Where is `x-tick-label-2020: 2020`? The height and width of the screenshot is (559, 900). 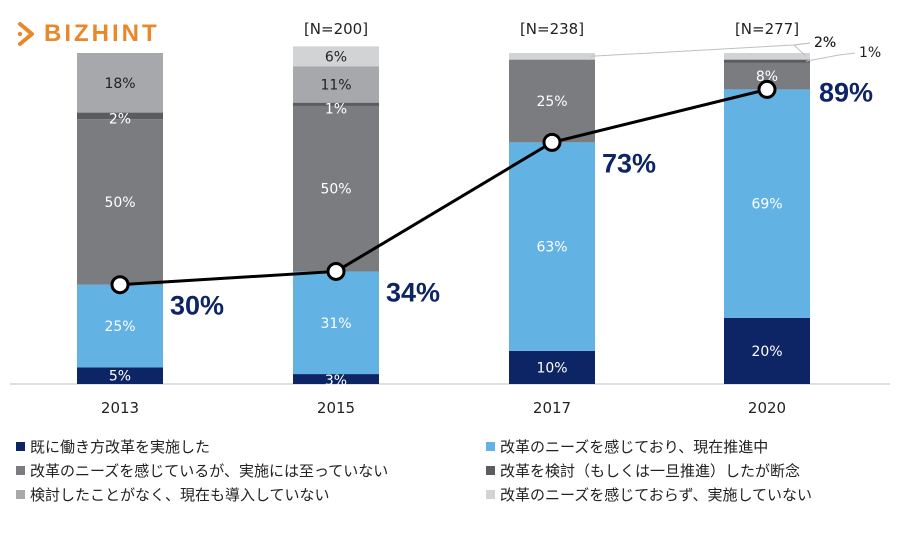
x-tick-label-2020: 2020 is located at coordinates (767, 408).